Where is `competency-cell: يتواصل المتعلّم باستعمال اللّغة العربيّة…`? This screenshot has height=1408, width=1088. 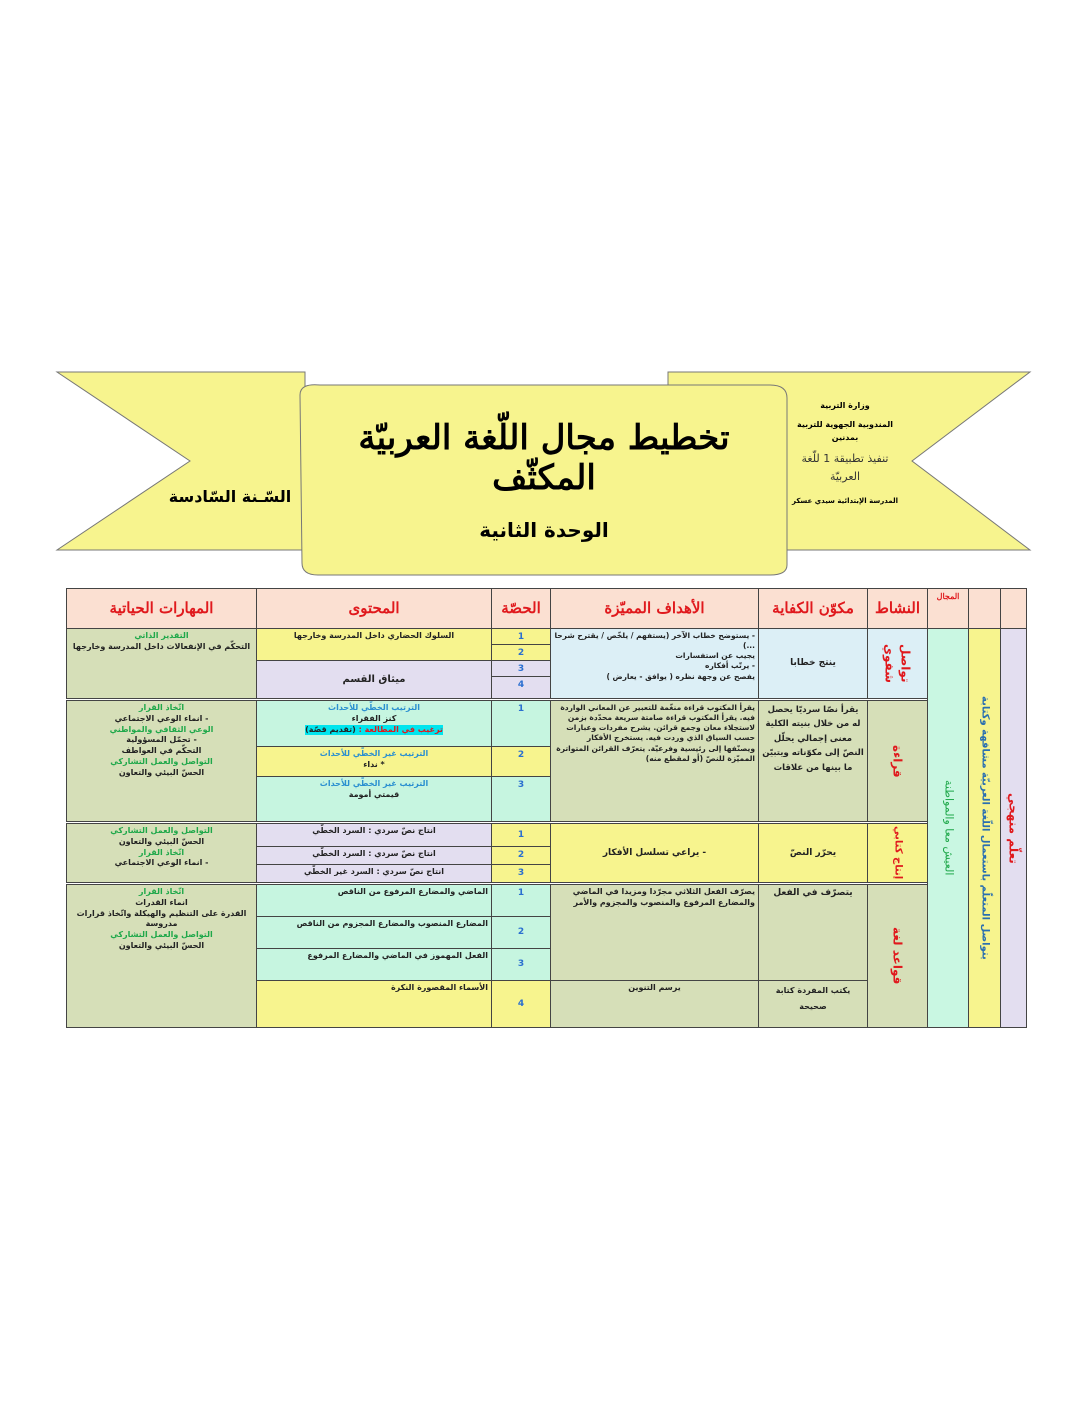 competency-cell: يتواصل المتعلّم باستعمال اللّغة العربيّة… is located at coordinates (984, 828).